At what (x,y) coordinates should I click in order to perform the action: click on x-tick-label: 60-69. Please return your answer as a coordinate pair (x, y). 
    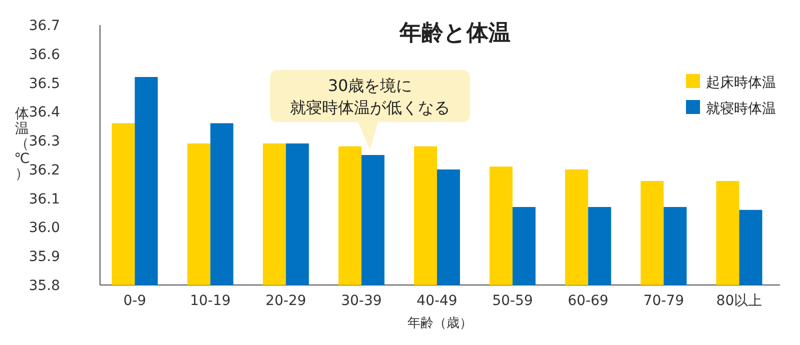
    Looking at the image, I should click on (588, 301).